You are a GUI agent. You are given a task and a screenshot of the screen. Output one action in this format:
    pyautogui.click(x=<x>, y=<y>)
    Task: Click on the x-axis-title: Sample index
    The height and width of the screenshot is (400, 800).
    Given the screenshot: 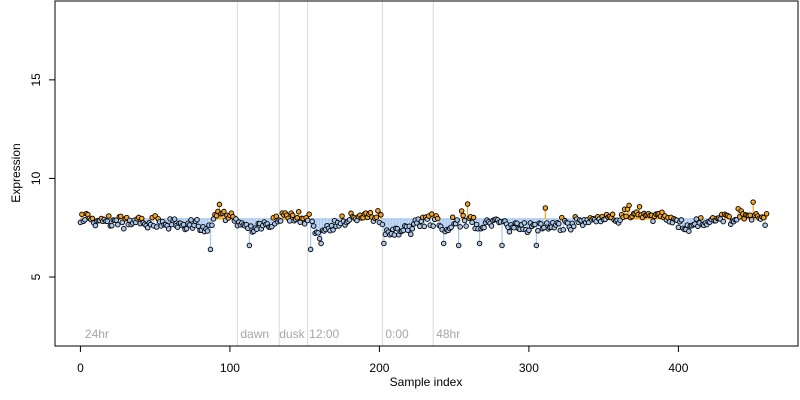 What is the action you would take?
    pyautogui.click(x=426, y=382)
    